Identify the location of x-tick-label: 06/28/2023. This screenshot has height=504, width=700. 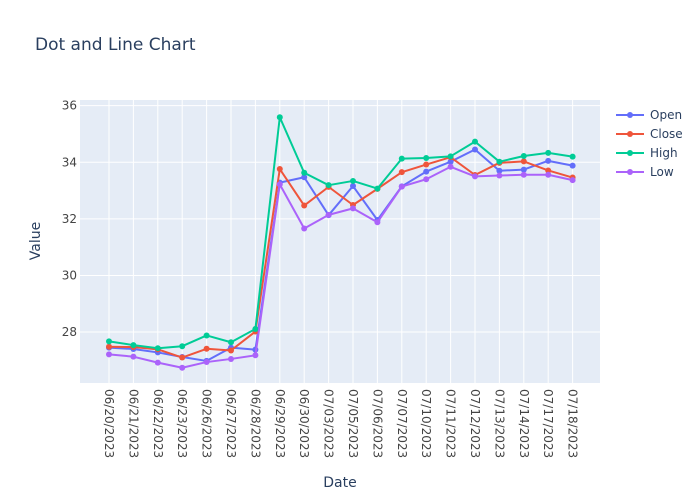
(255, 423).